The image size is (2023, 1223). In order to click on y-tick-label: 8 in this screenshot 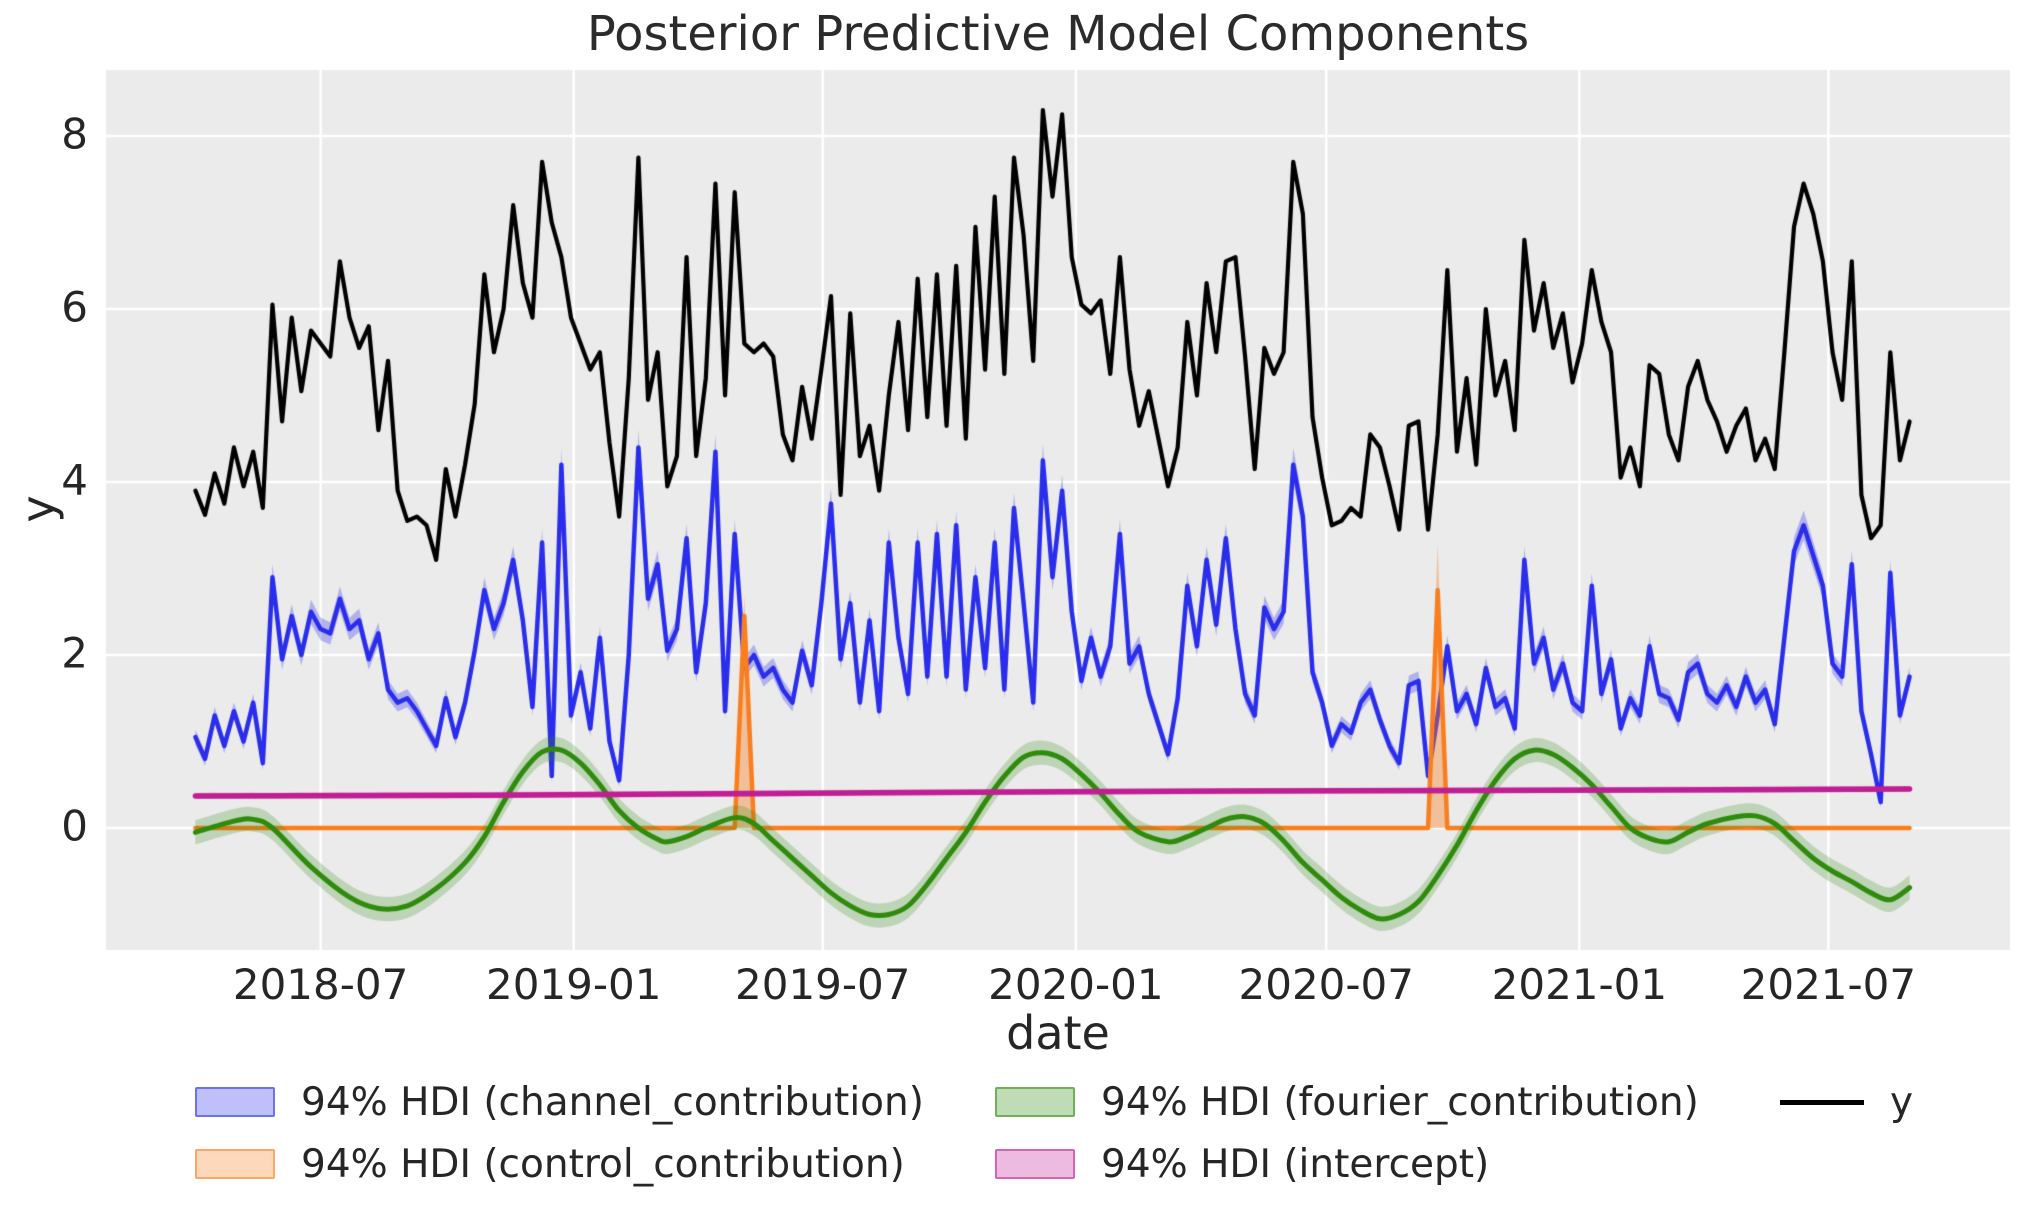, I will do `click(74, 134)`.